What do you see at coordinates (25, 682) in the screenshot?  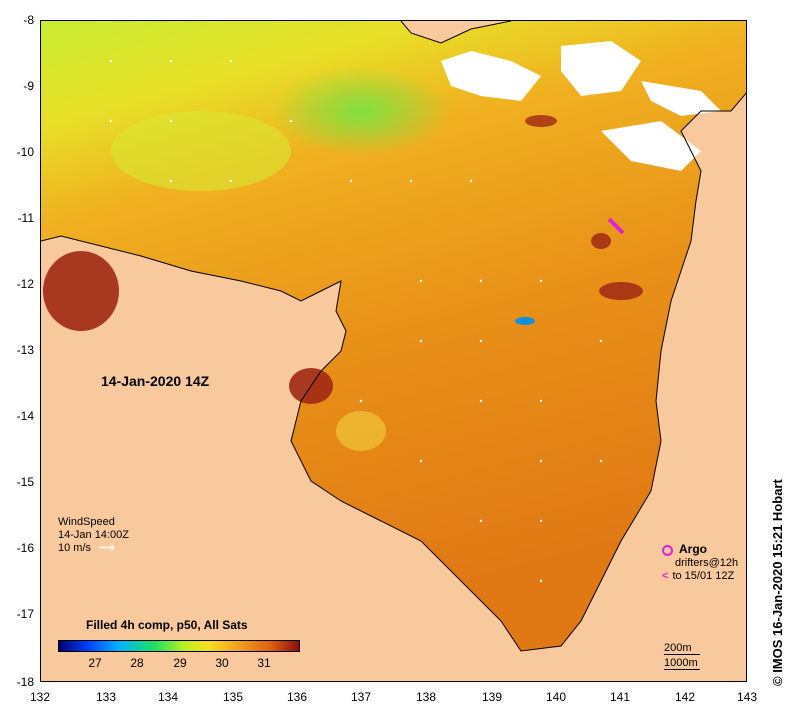 I see `y-label: -18` at bounding box center [25, 682].